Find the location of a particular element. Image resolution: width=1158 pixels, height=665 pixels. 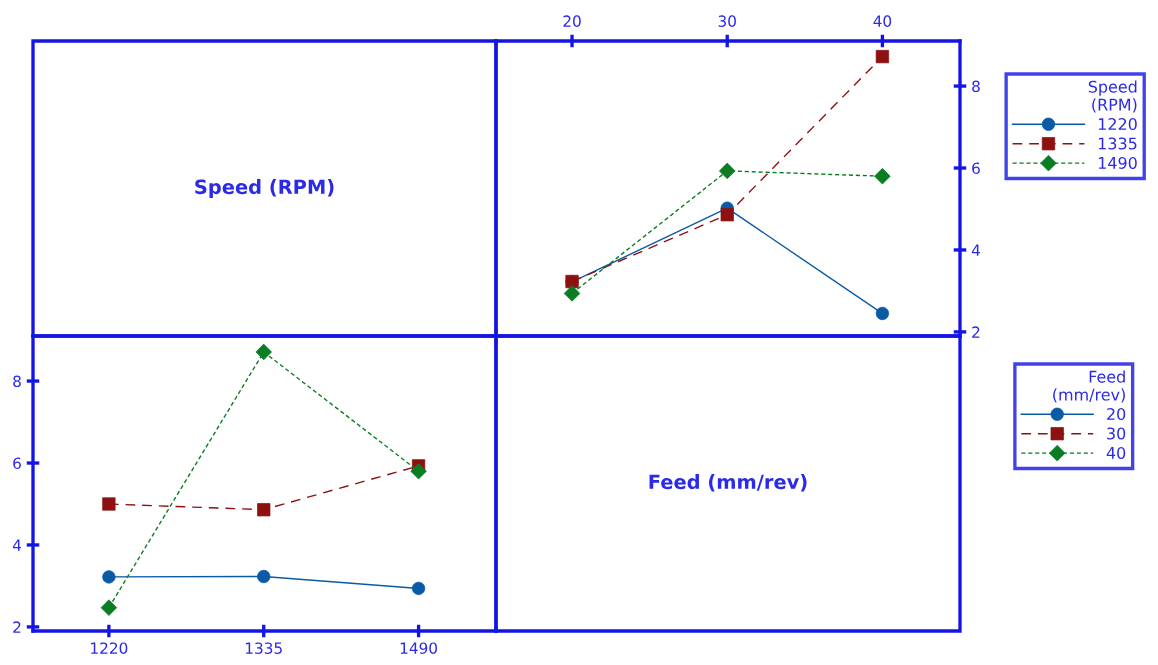

legend-label: 1490 is located at coordinates (1117, 162).